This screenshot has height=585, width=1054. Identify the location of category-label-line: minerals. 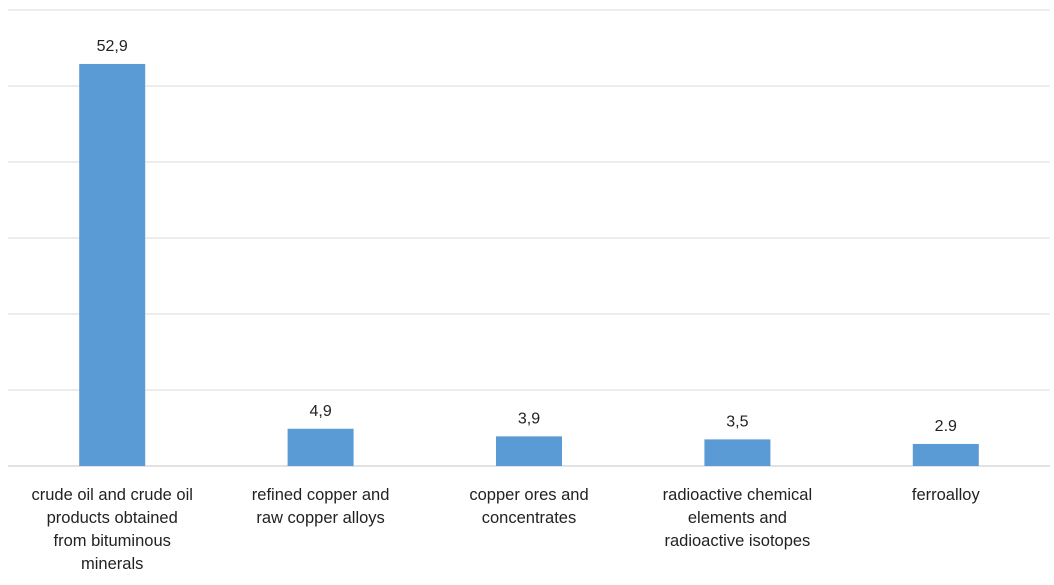
(112, 564).